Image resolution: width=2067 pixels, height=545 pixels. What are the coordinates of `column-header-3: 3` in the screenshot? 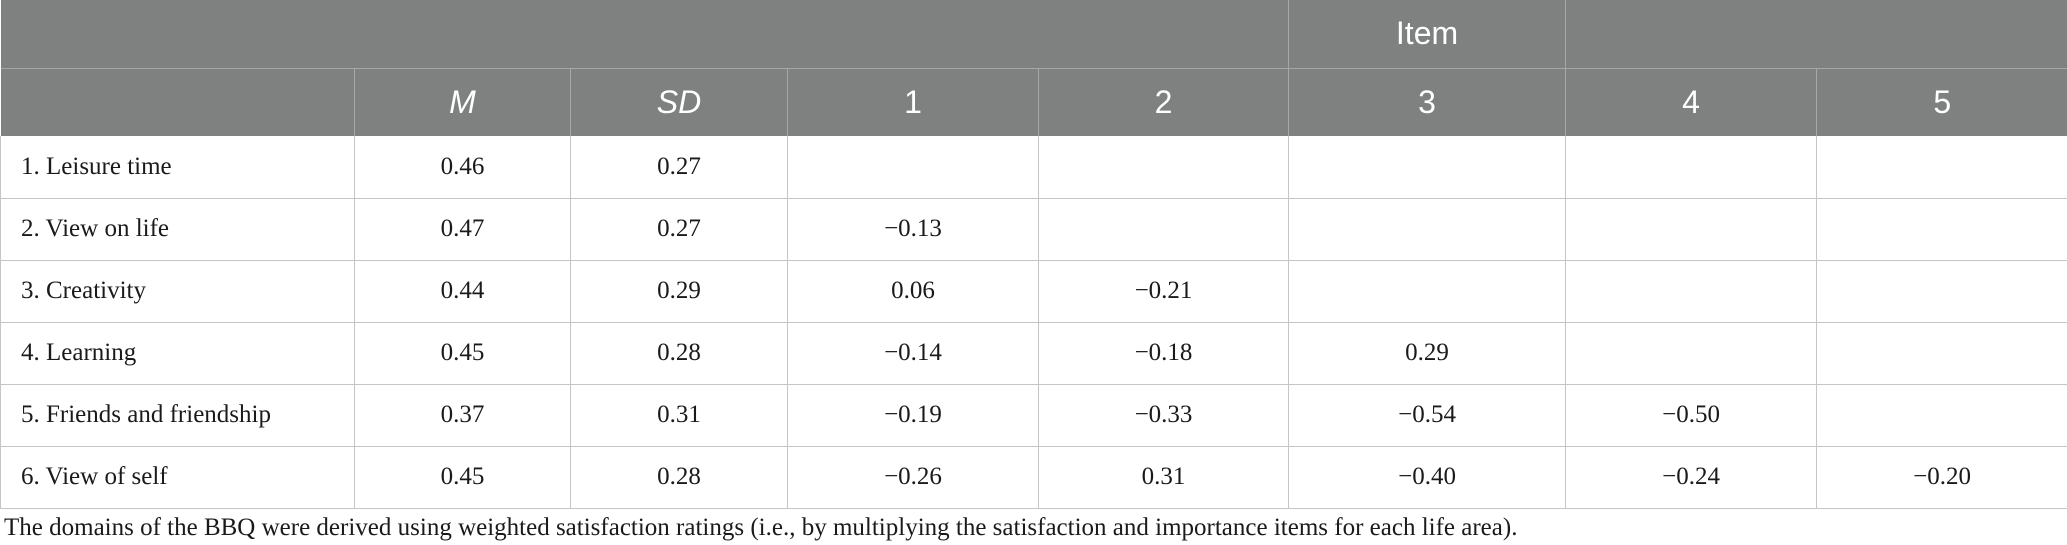 It's located at (1427, 102).